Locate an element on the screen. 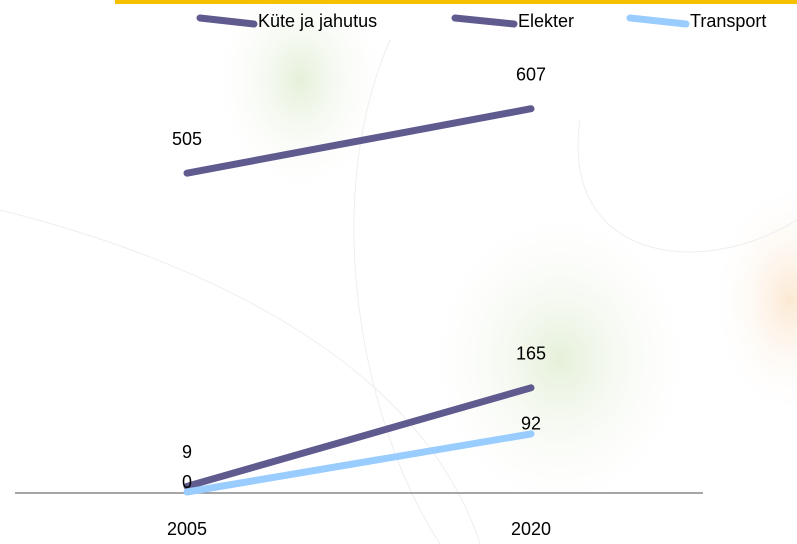 The height and width of the screenshot is (544, 797). data-label: 0 is located at coordinates (187, 482).